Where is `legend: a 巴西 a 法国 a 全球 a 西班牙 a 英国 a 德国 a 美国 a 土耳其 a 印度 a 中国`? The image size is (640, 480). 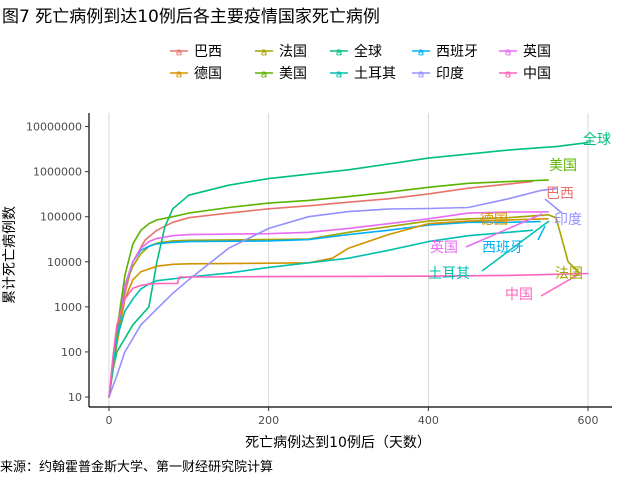 legend: a 巴西 a 法国 a 全球 a 西班牙 a 英国 a 德国 a 美国 a 土耳其 a 印度 a 中国 is located at coordinates (360, 62).